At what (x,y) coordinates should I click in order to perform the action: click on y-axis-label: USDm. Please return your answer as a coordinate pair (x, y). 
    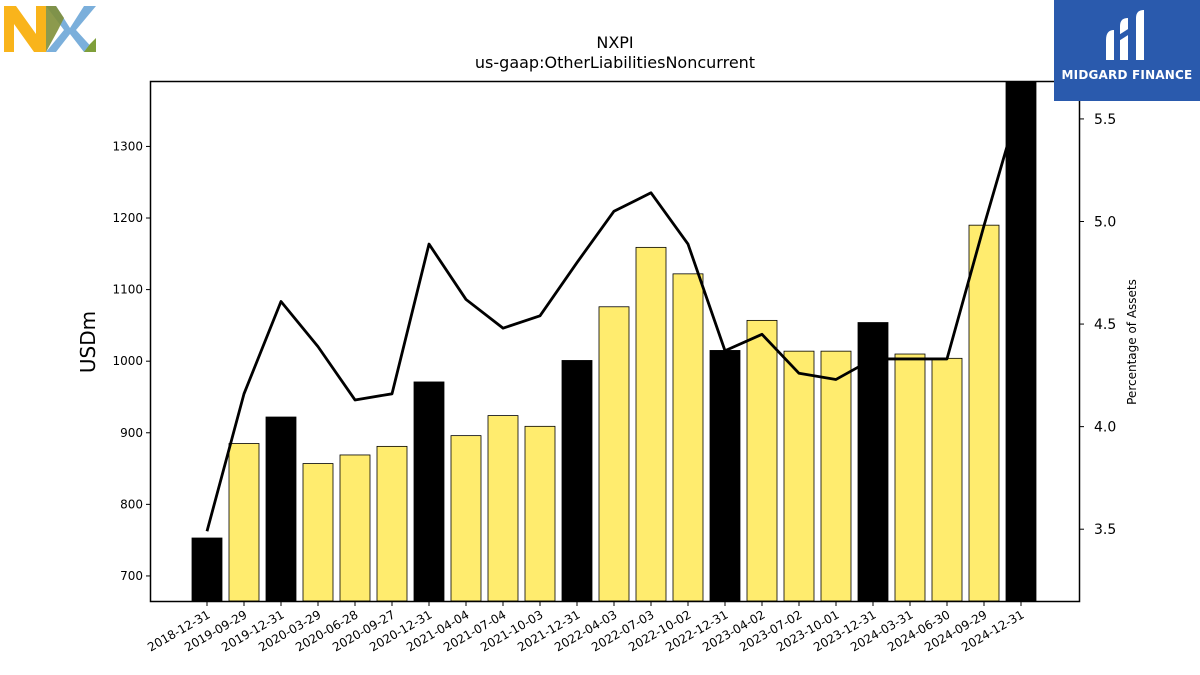
    Looking at the image, I should click on (88, 342).